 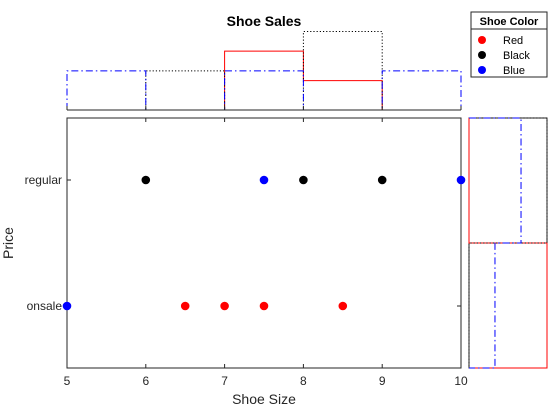 What do you see at coordinates (145, 381) in the screenshot?
I see `x-tick-label: 6` at bounding box center [145, 381].